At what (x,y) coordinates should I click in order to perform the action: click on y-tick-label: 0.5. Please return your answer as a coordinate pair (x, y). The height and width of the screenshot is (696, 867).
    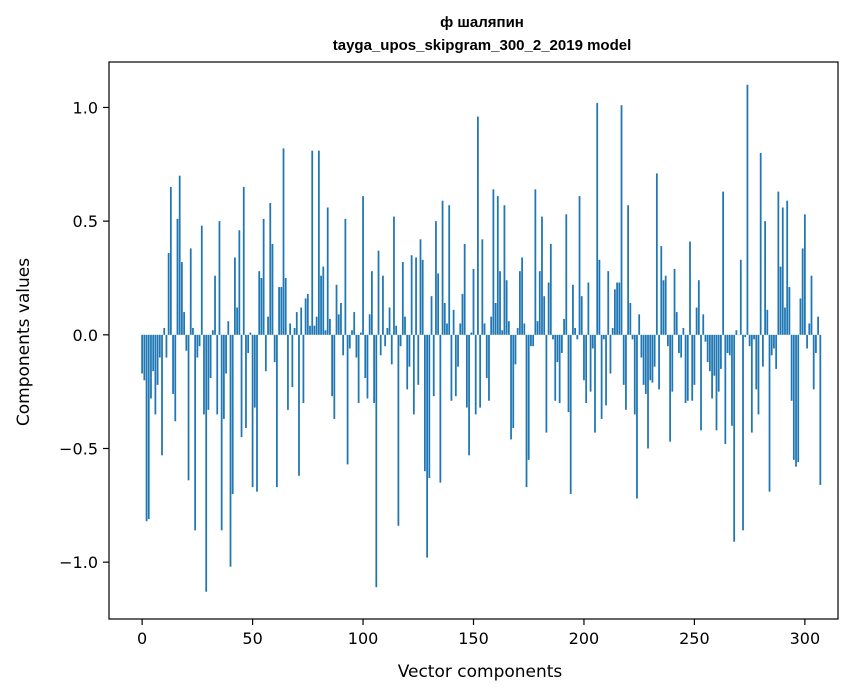
    Looking at the image, I should click on (85, 221).